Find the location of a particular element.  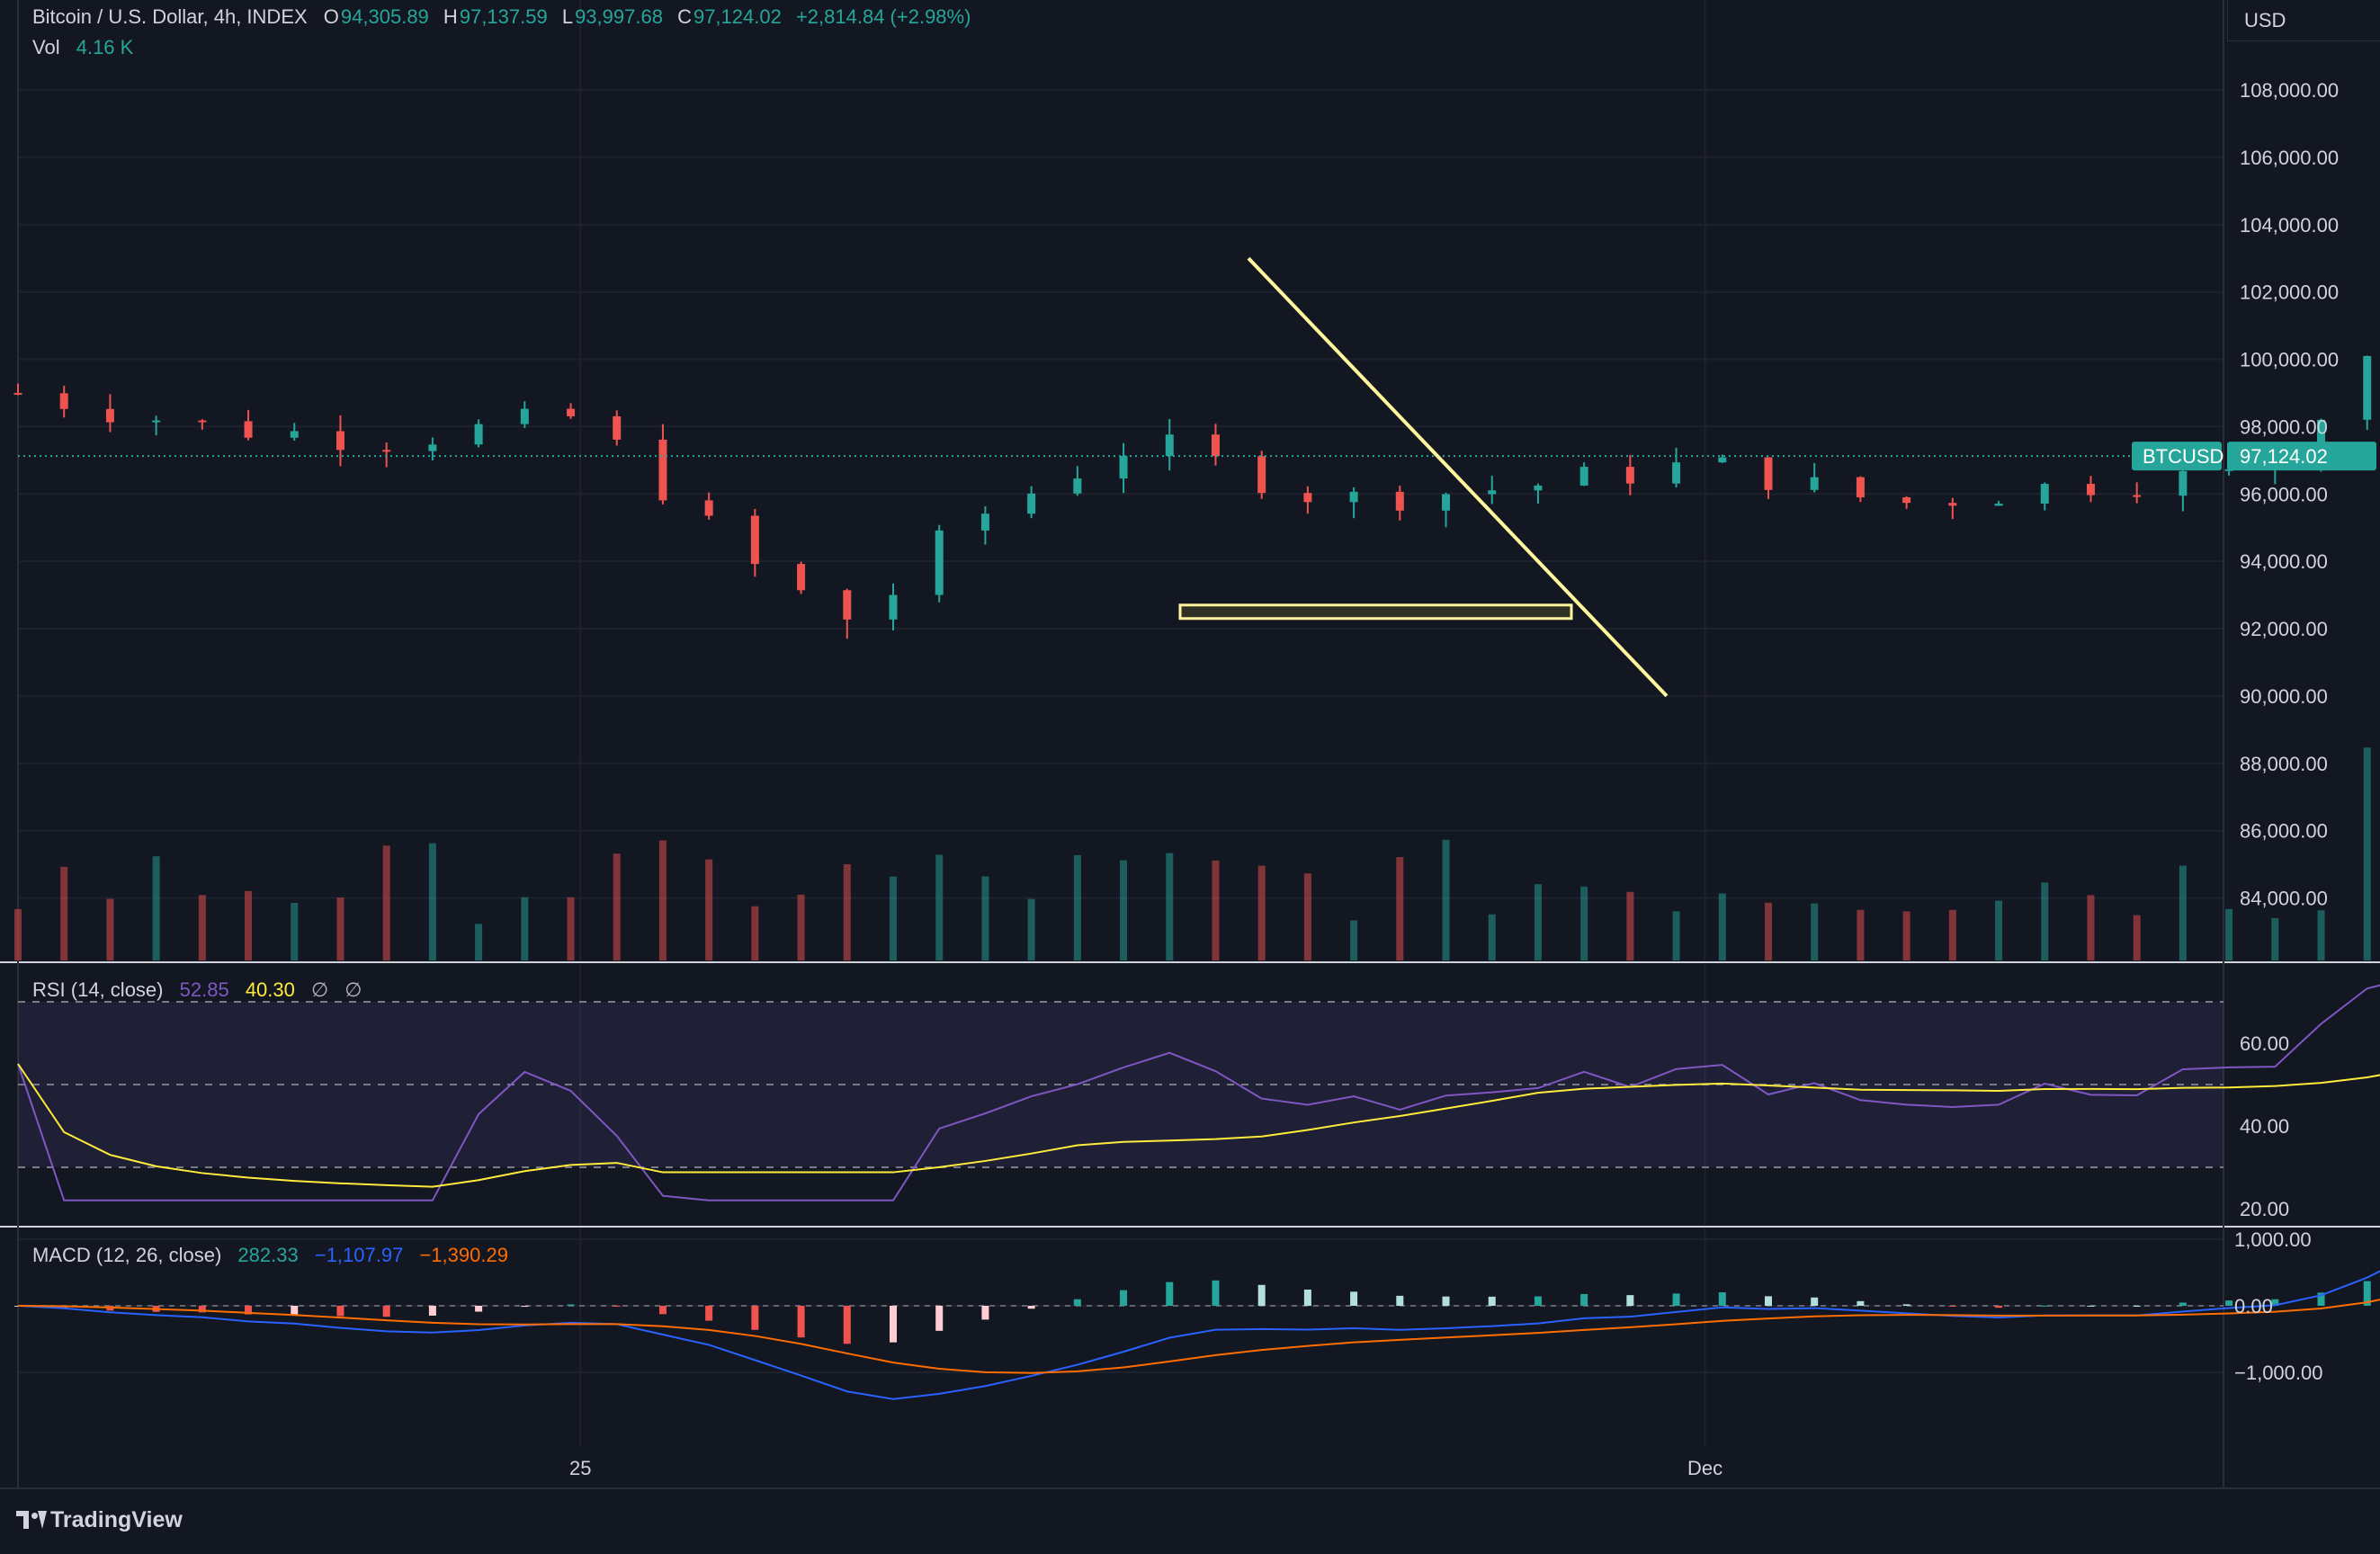

tradingview-logo: TradingView is located at coordinates (99, 1520).